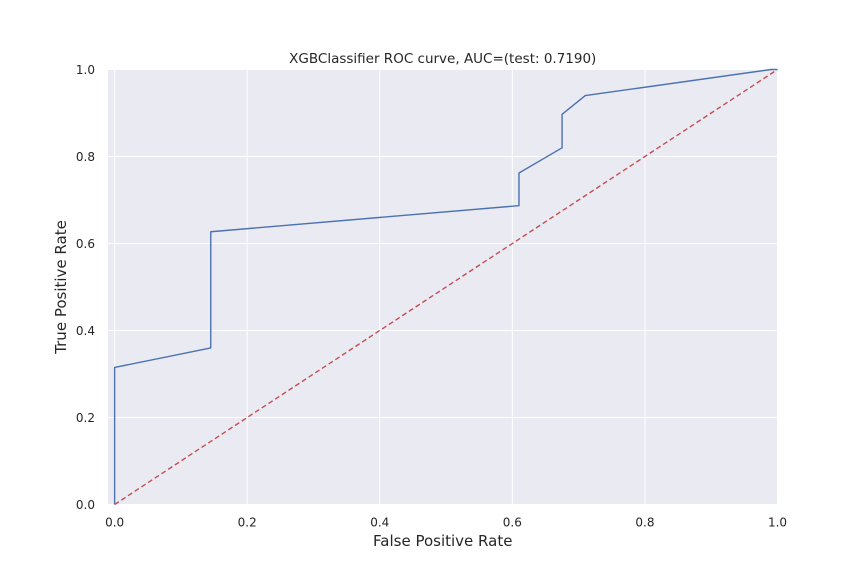 The width and height of the screenshot is (864, 576). What do you see at coordinates (379, 523) in the screenshot?
I see `x-tick-label: 0.4` at bounding box center [379, 523].